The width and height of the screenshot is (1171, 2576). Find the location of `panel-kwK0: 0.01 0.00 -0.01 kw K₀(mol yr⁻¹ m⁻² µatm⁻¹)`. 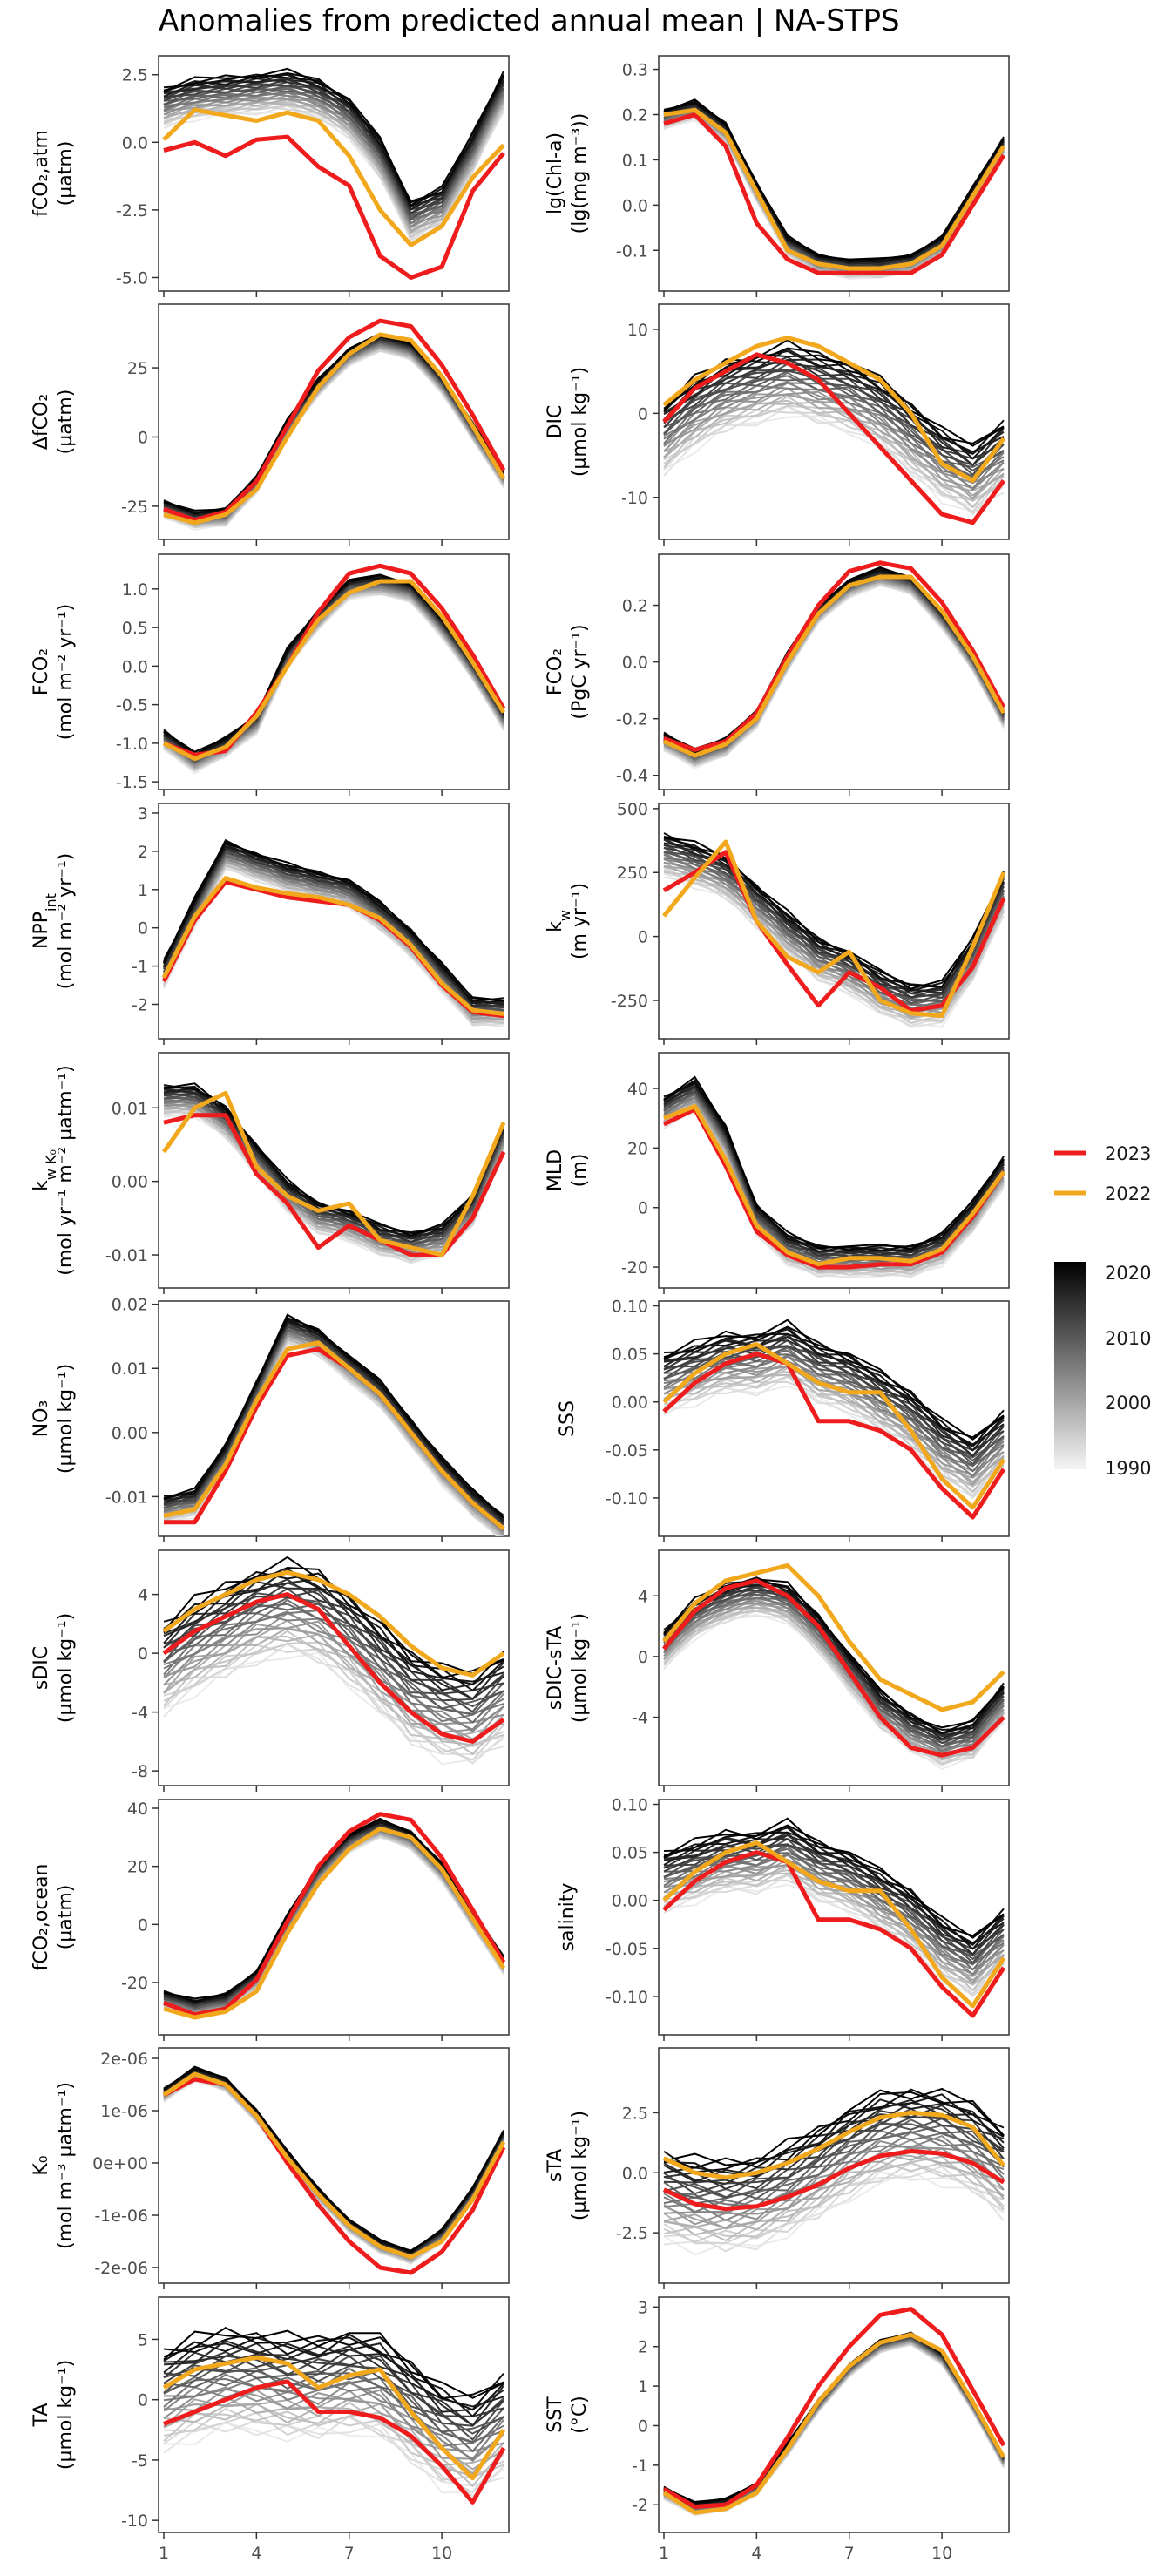

panel-kwK0: 0.01 0.00 -0.01 kw K₀(mol yr⁻¹ m⁻² µatm⁻¹) is located at coordinates (270, 1173).